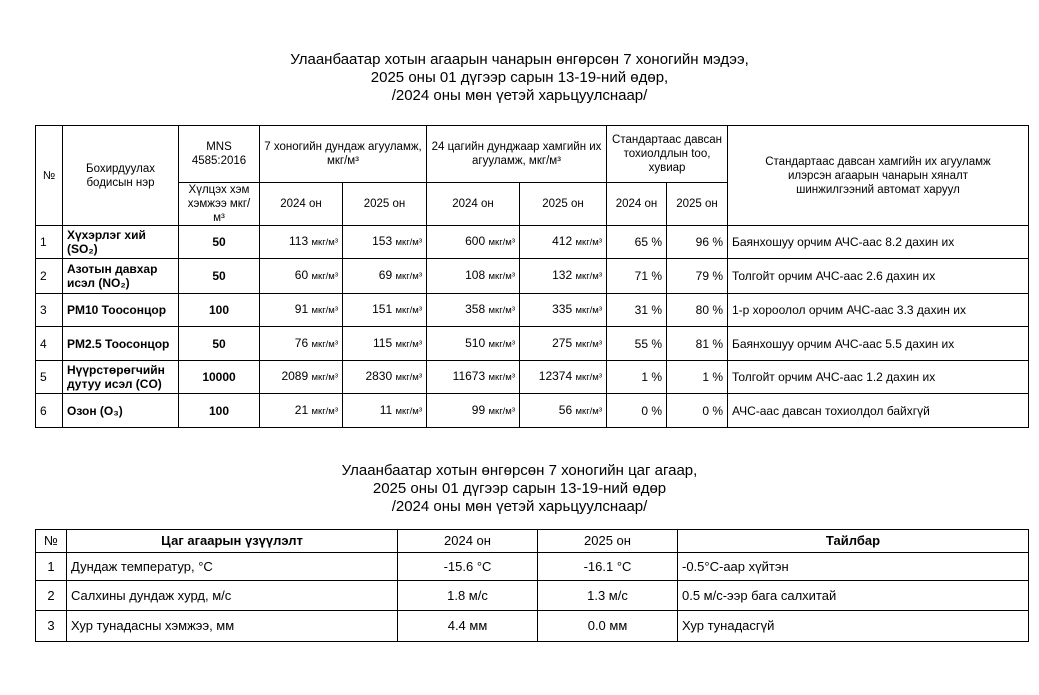  I want to click on value-2024: 4.4 мм, so click(467, 626).